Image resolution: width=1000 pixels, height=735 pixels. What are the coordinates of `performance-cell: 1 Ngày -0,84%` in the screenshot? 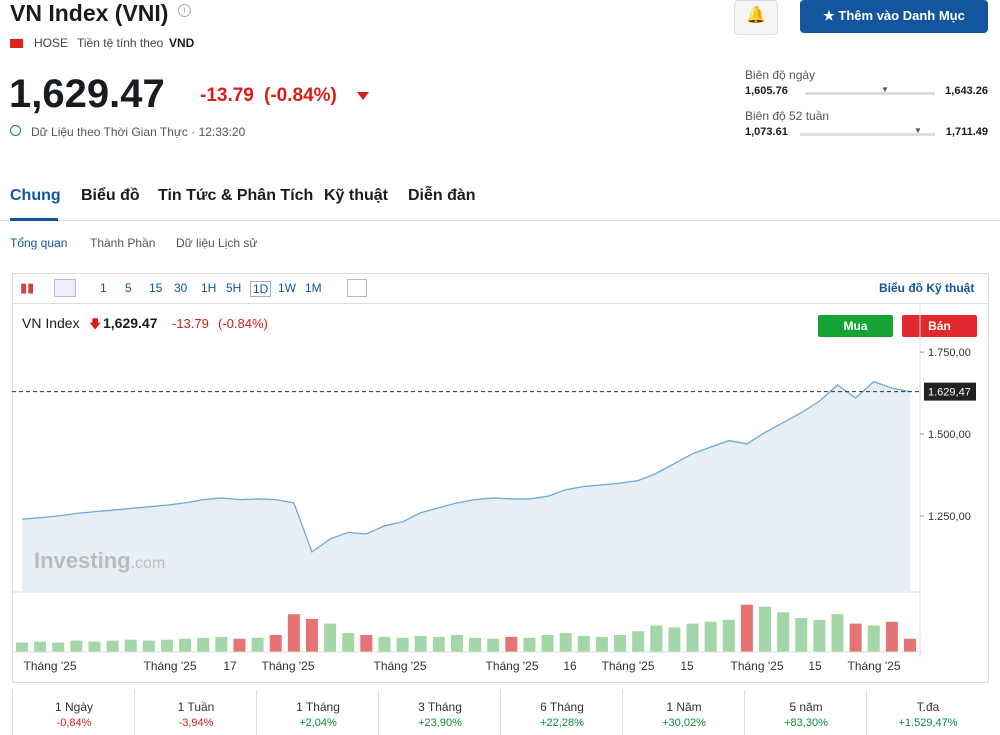 It's located at (73, 712).